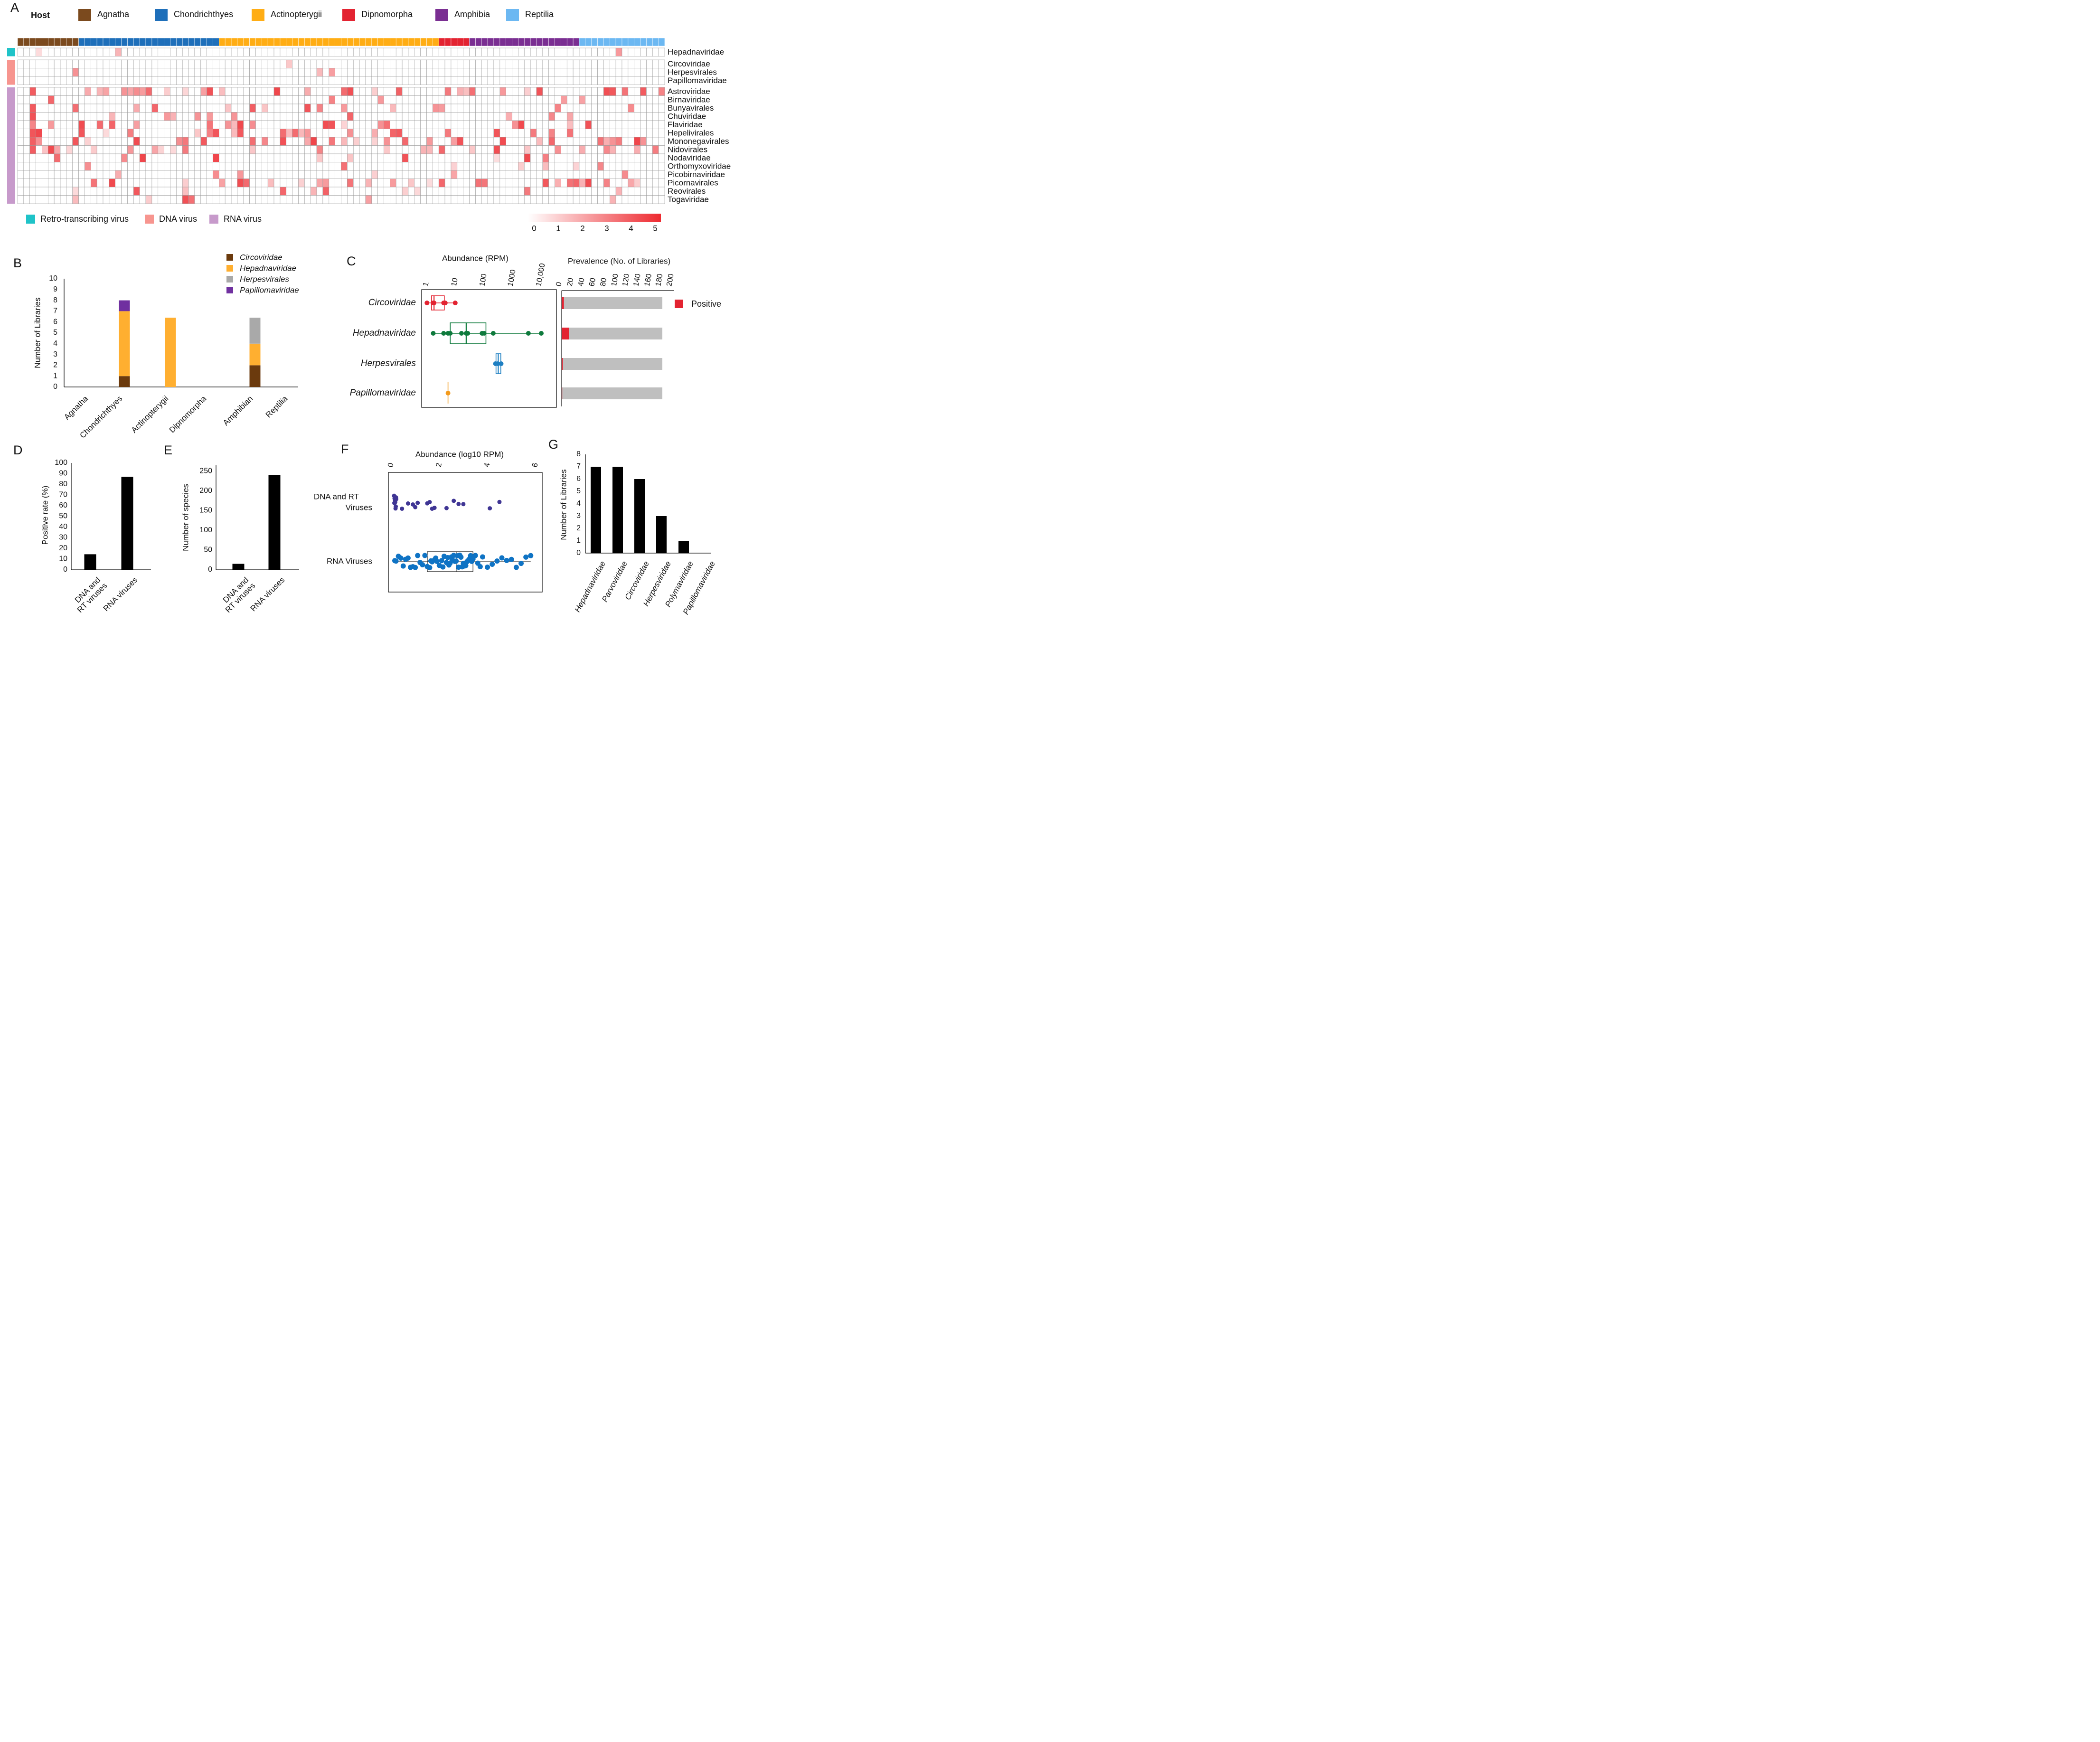 This screenshot has height=1742, width=2100. Describe the element at coordinates (553, 444) in the screenshot. I see `panel-letter-g: G` at that location.